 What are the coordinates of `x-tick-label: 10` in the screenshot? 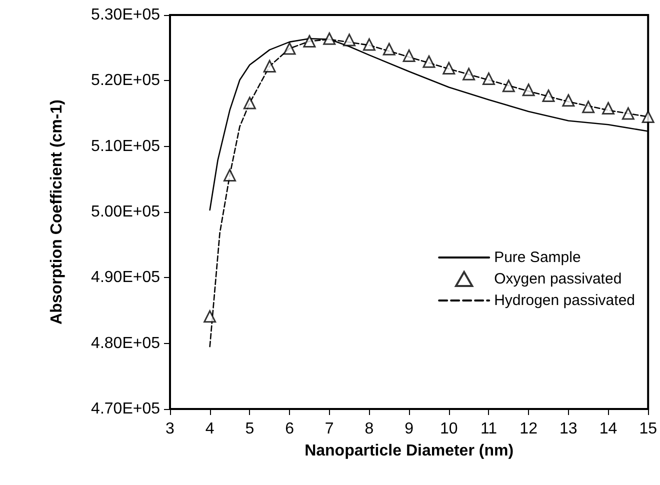 It's located at (449, 429).